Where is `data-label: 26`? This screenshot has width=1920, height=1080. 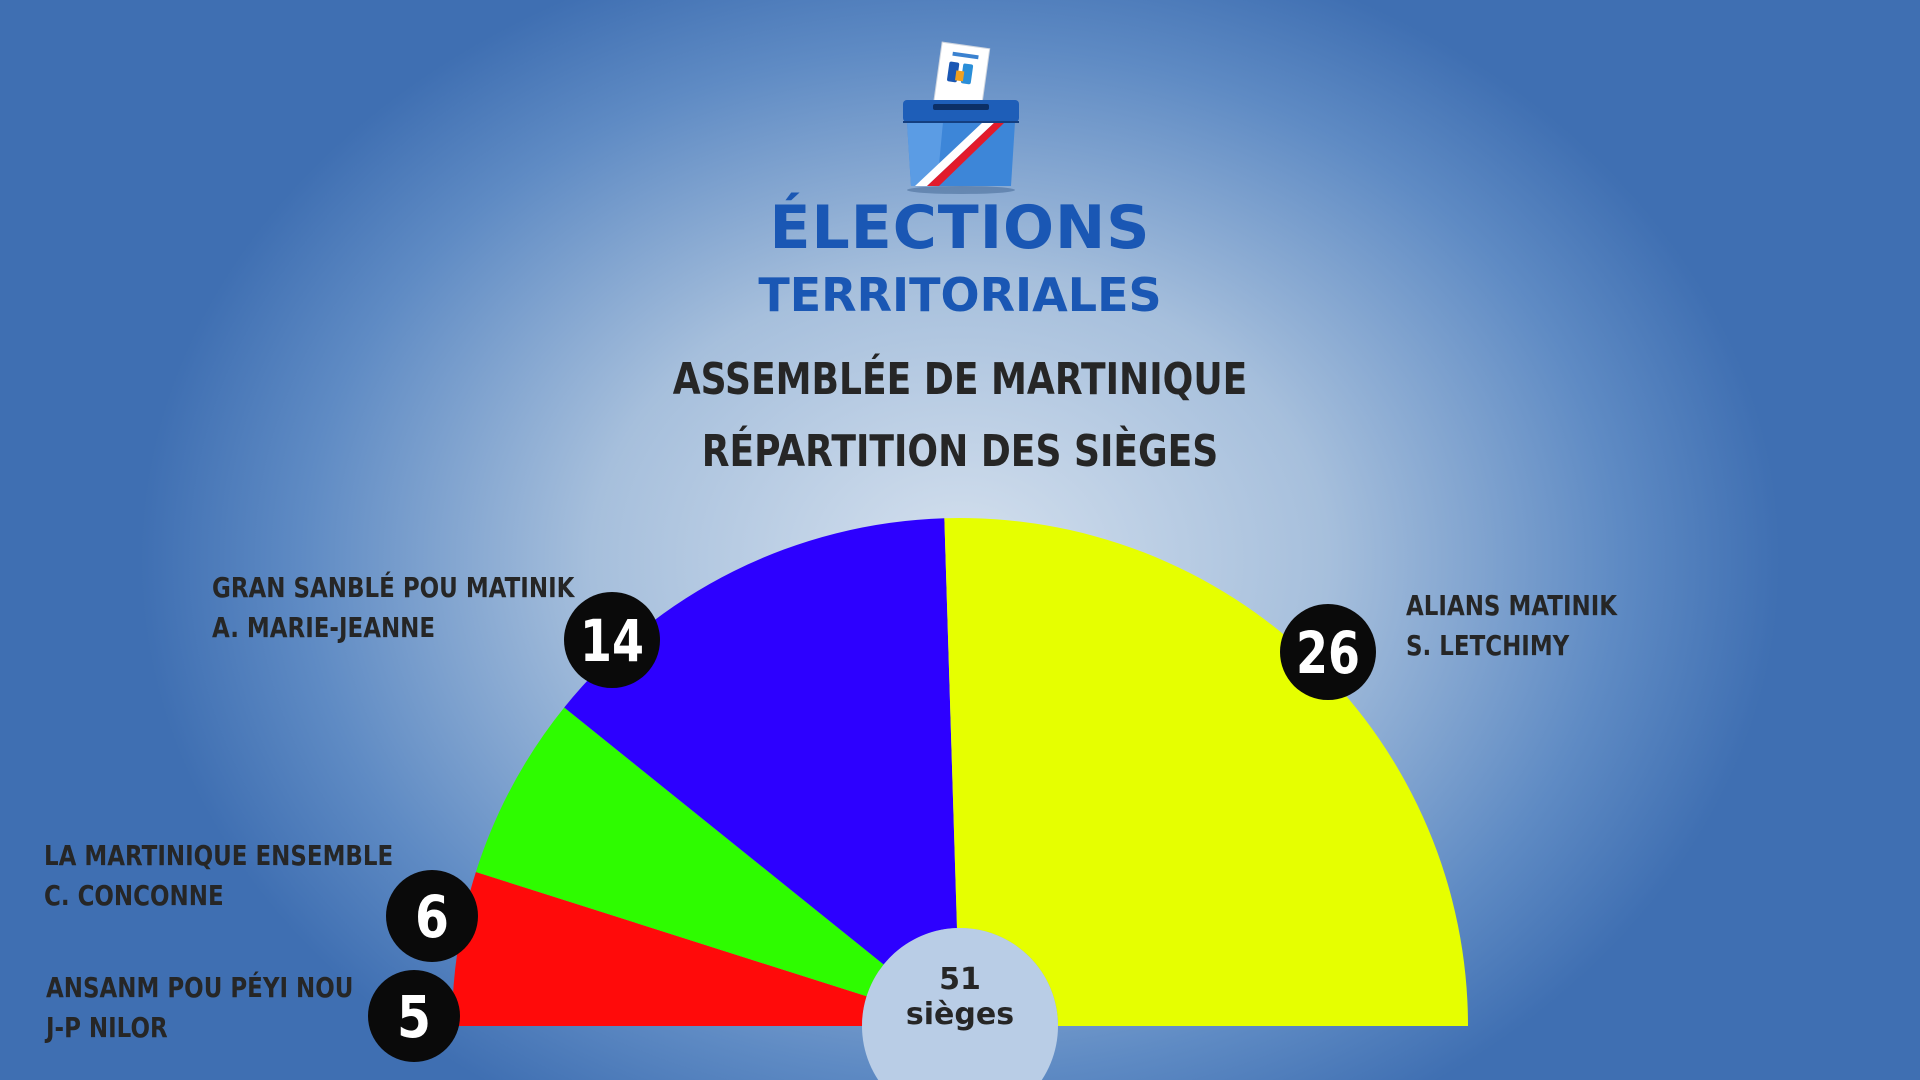
data-label: 26 is located at coordinates (1328, 653).